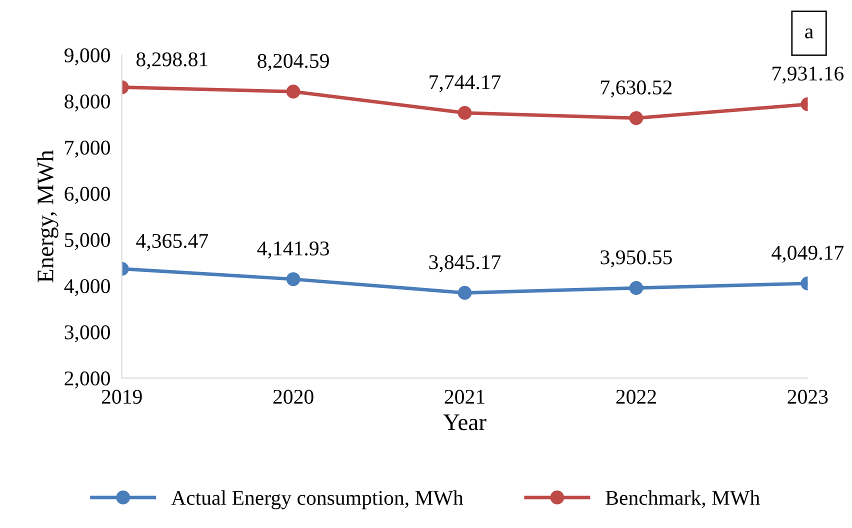 The width and height of the screenshot is (852, 528). What do you see at coordinates (636, 259) in the screenshot?
I see `data-label: 3,950.55` at bounding box center [636, 259].